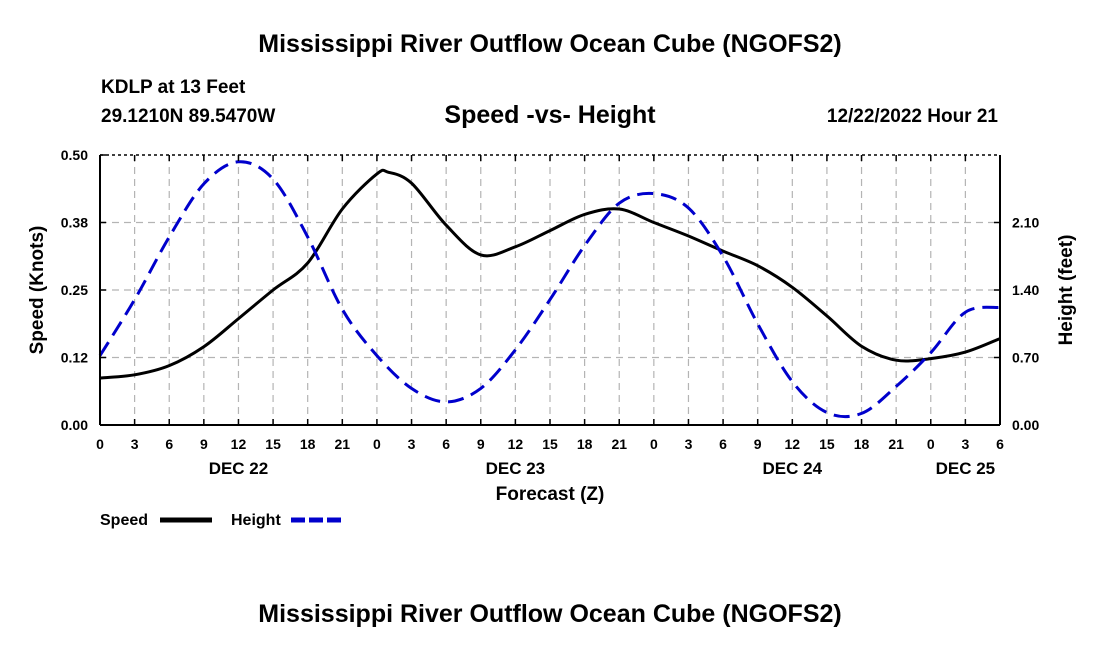  What do you see at coordinates (221, 520) in the screenshot?
I see `legend-layer: Speed Height` at bounding box center [221, 520].